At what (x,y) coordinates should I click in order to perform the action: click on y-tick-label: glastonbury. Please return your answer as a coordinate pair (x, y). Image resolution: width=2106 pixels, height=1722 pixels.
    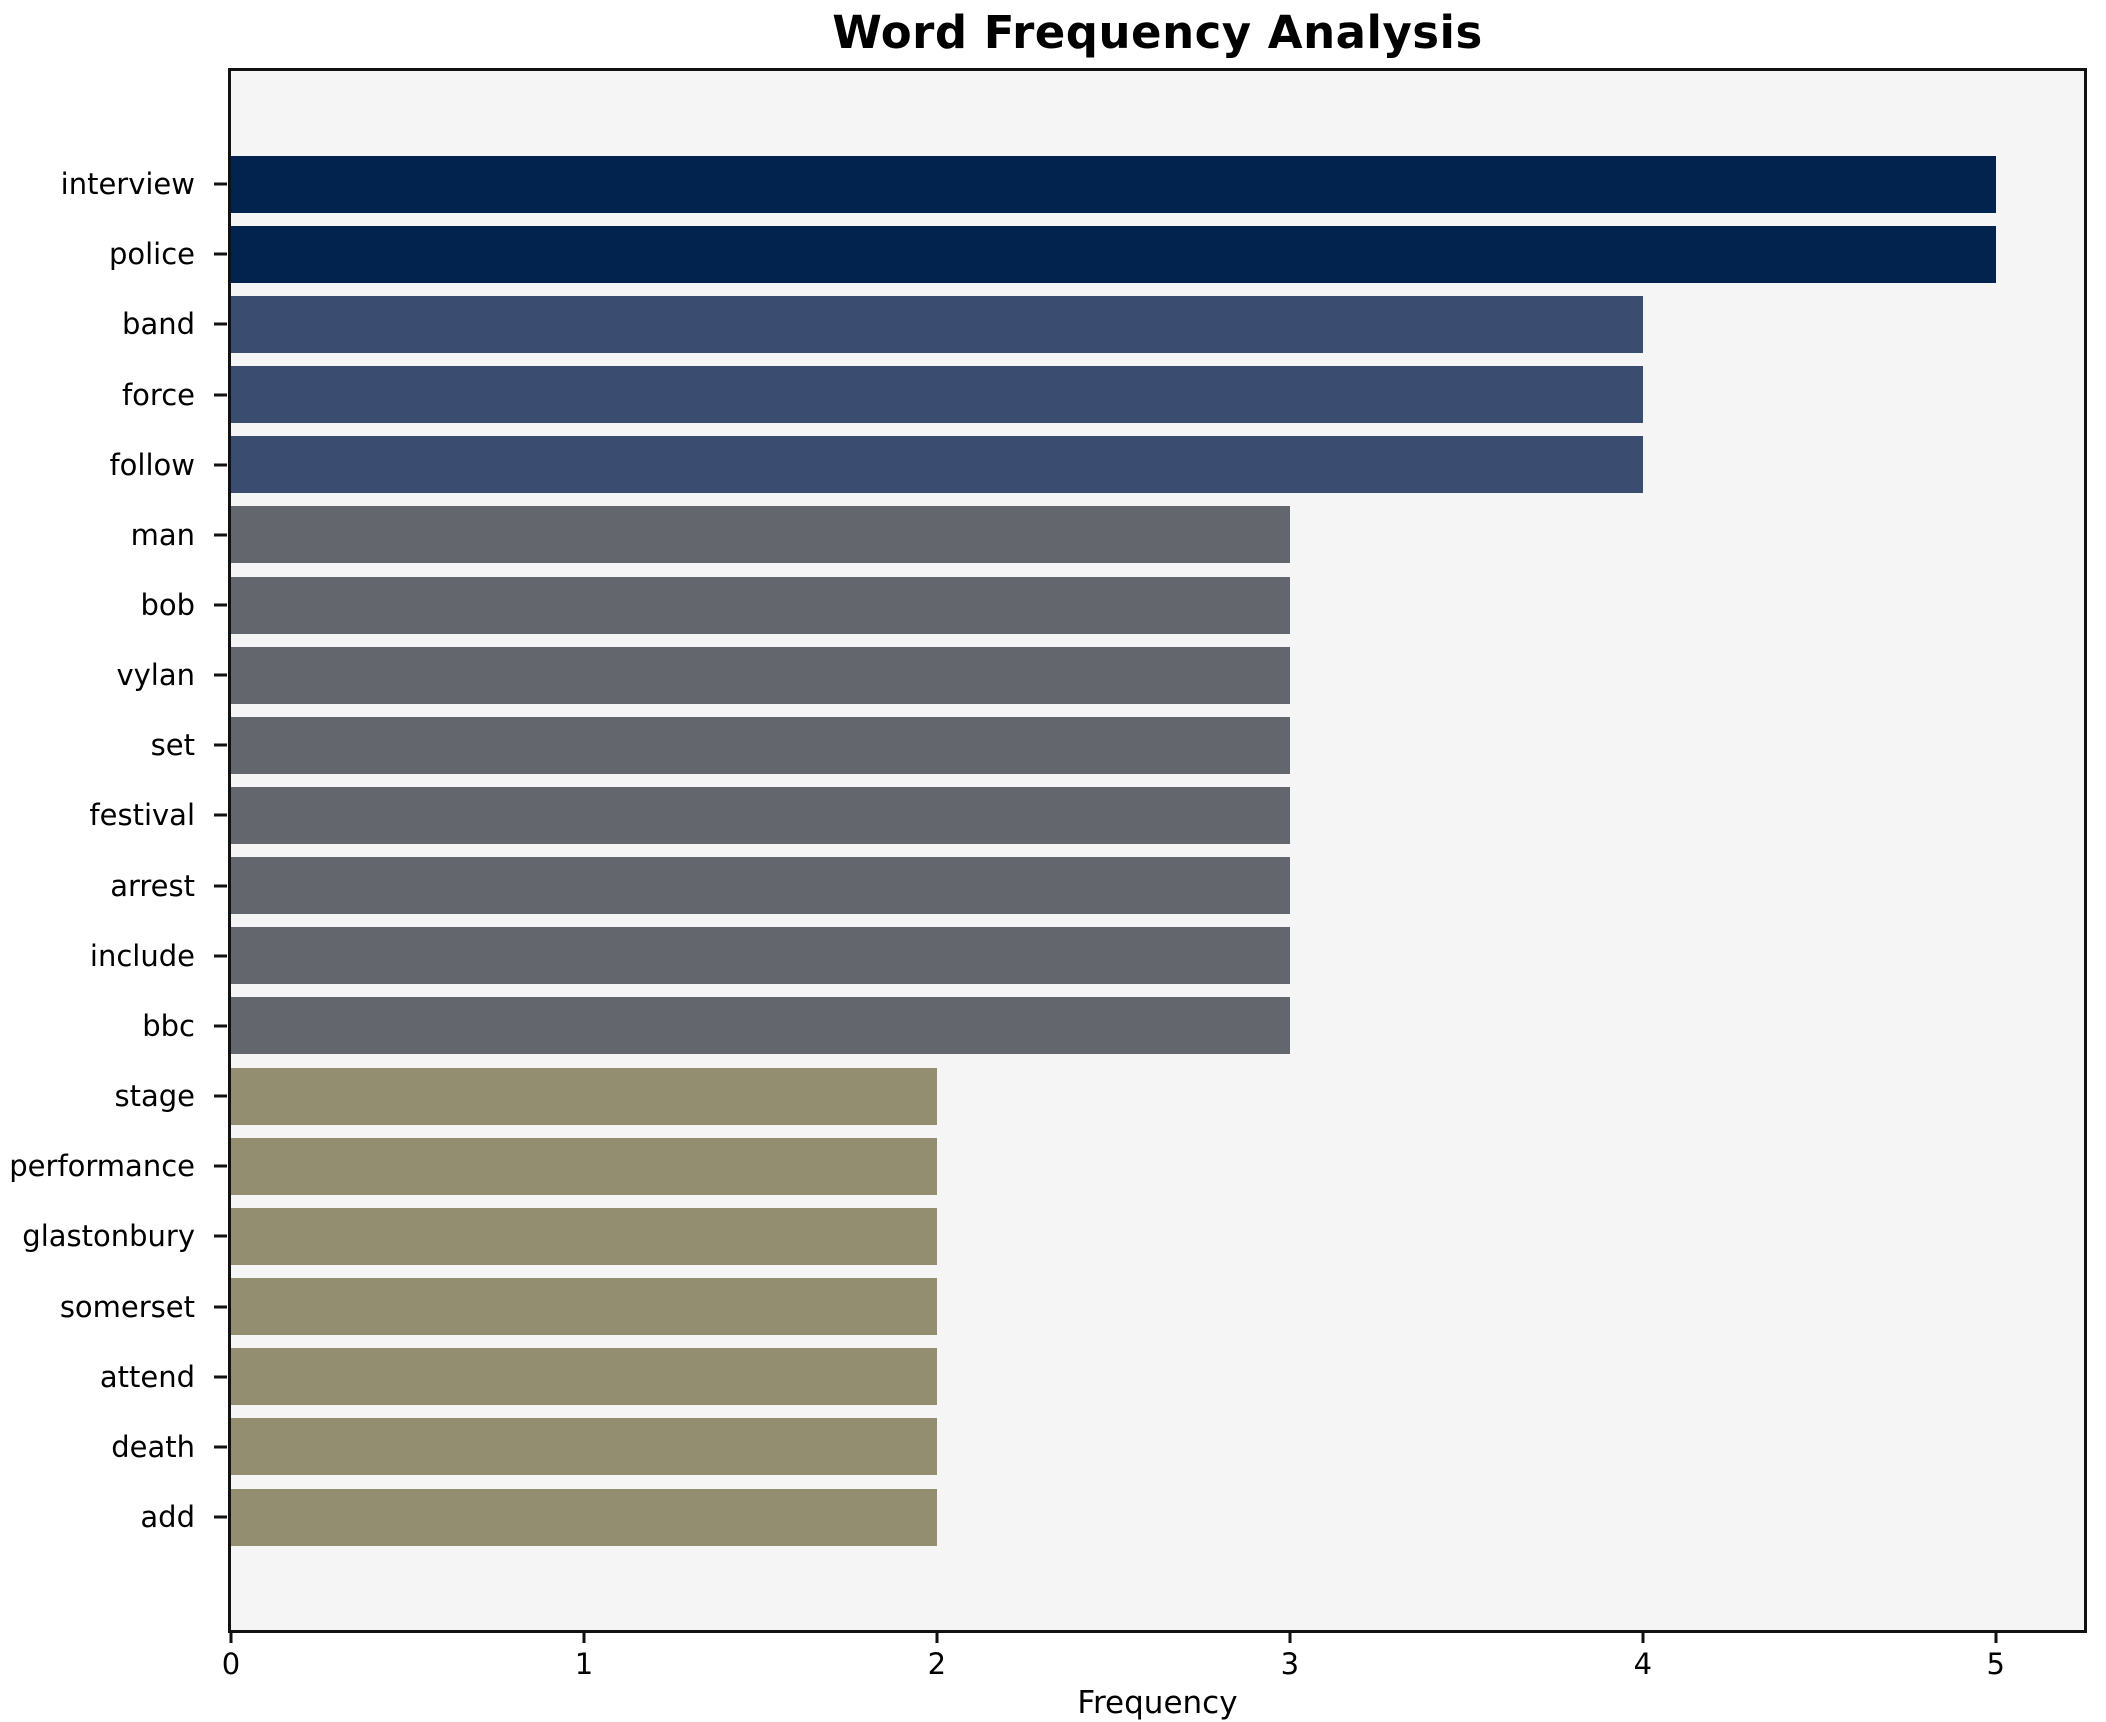
    Looking at the image, I should click on (108, 1236).